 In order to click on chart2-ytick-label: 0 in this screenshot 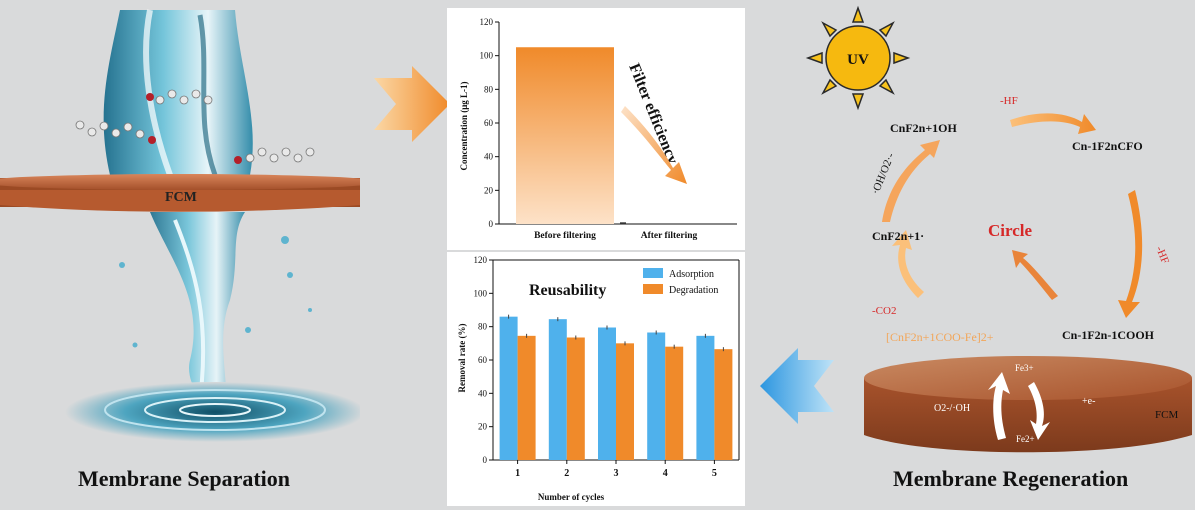, I will do `click(485, 460)`.